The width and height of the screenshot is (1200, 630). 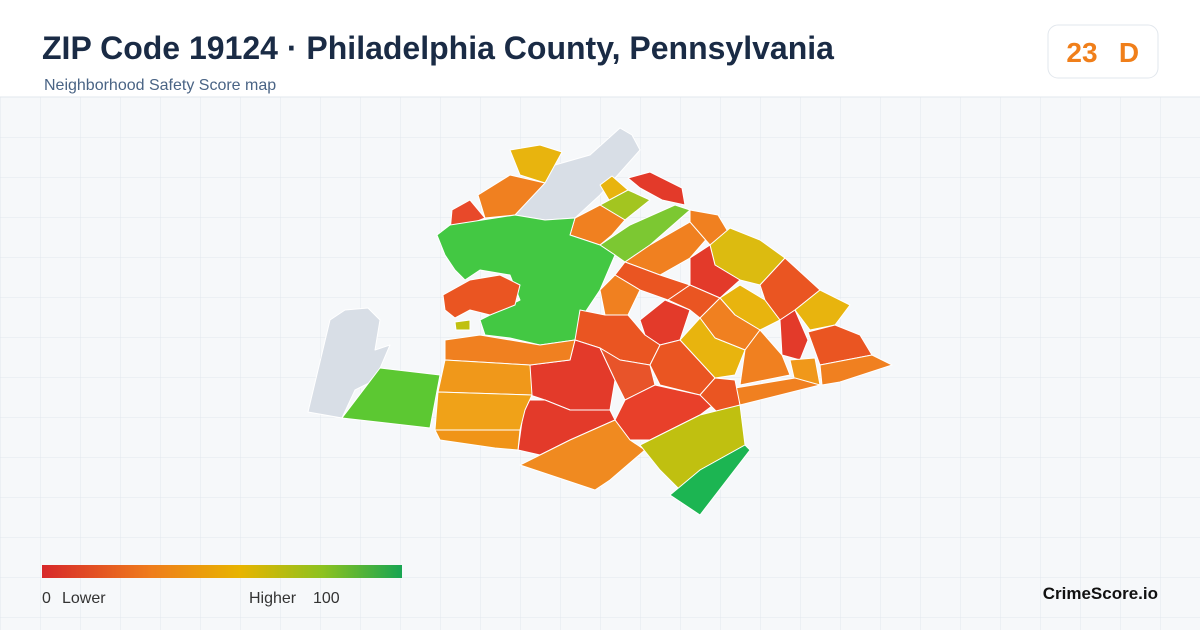 I want to click on legend-min: 0, so click(x=46, y=598).